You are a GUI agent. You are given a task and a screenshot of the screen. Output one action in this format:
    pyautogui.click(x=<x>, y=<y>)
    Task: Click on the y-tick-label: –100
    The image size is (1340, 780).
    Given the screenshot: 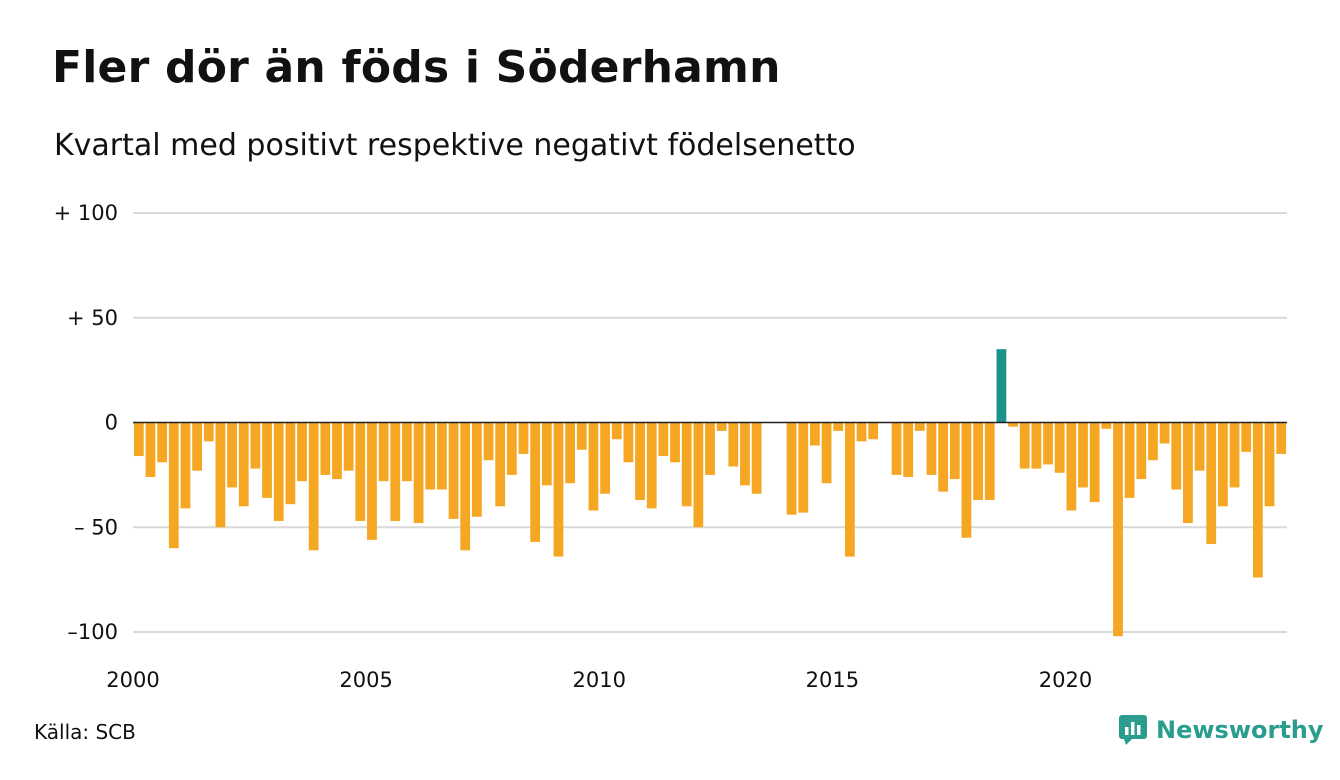 What is the action you would take?
    pyautogui.click(x=92, y=632)
    